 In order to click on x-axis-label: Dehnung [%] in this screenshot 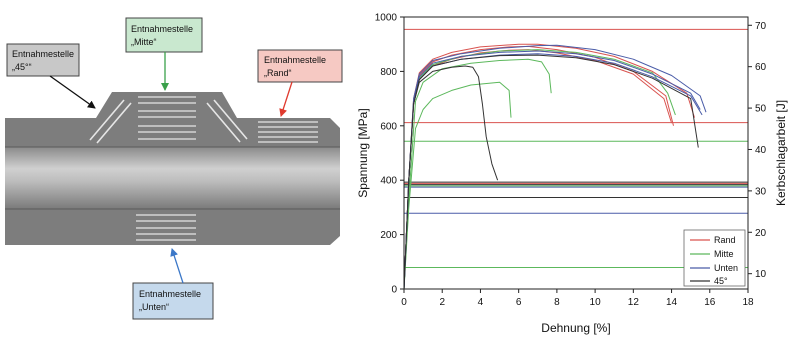, I will do `click(575, 328)`.